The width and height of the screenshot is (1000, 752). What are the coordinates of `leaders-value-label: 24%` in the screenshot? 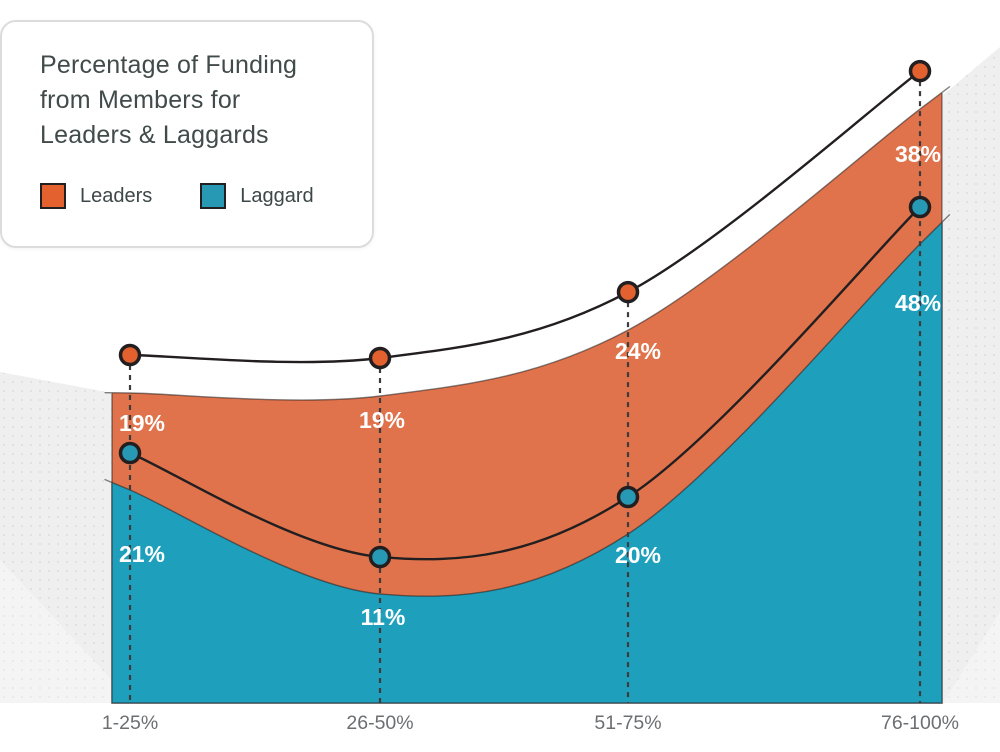 It's located at (638, 351).